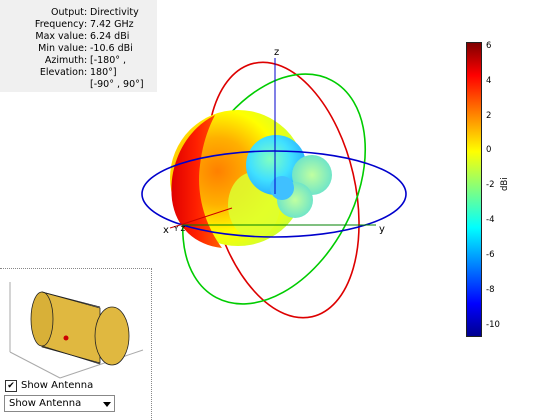  Describe the element at coordinates (57, 385) in the screenshot. I see `show-antenna-label: Show Antenna` at that location.